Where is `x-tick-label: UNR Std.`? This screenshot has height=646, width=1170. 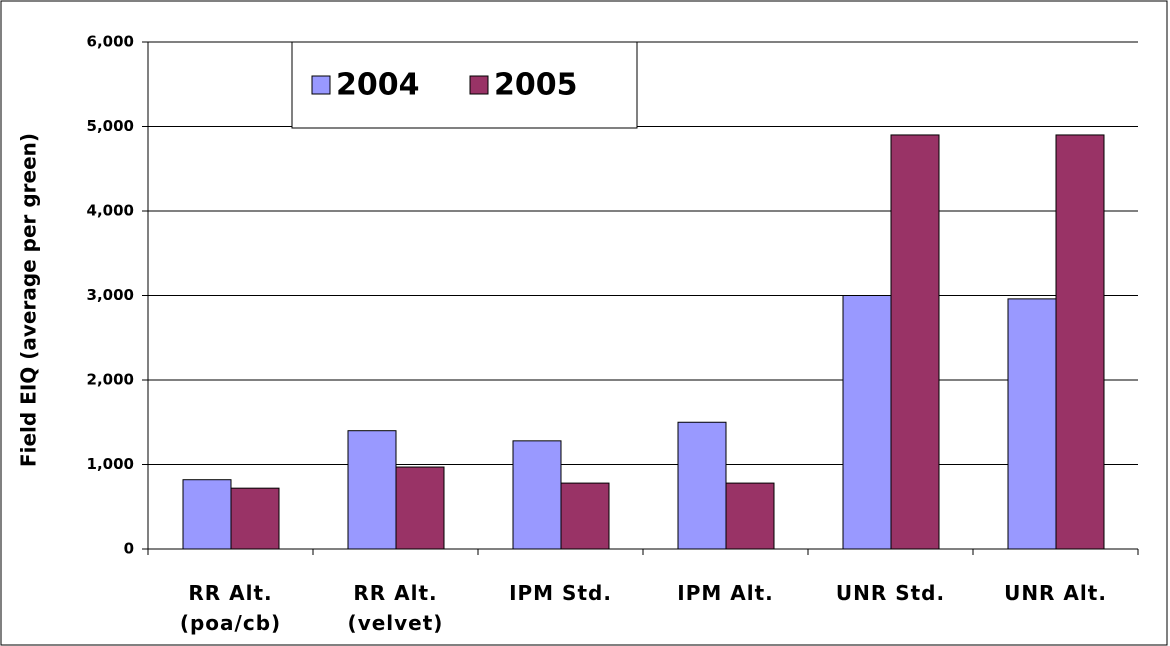
x-tick-label: UNR Std. is located at coordinates (890, 593).